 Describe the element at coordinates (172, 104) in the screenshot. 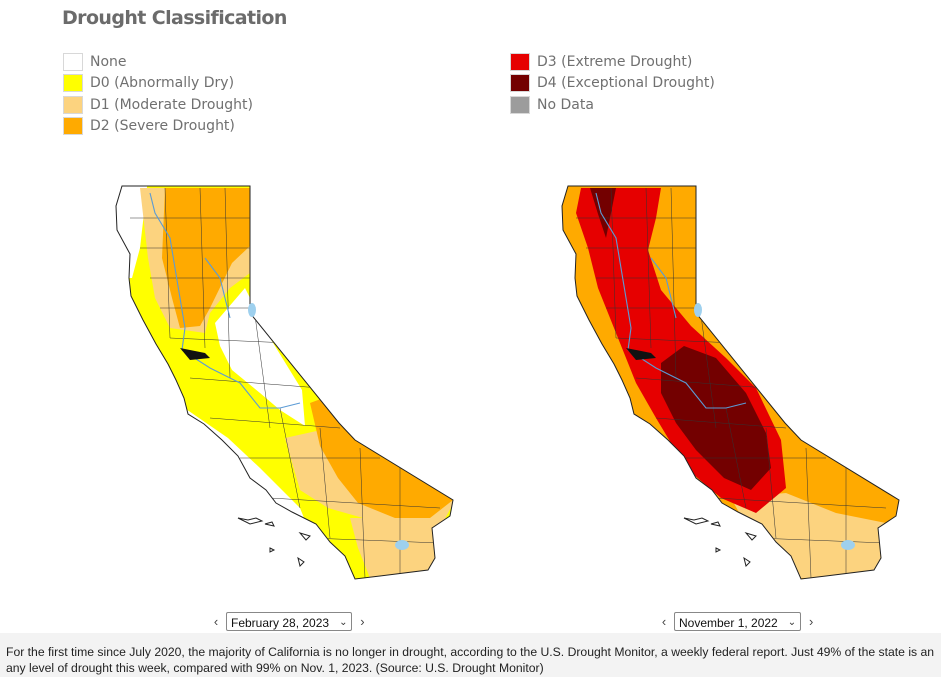

I see `legend-label: D1 (Moderate Drought)` at that location.